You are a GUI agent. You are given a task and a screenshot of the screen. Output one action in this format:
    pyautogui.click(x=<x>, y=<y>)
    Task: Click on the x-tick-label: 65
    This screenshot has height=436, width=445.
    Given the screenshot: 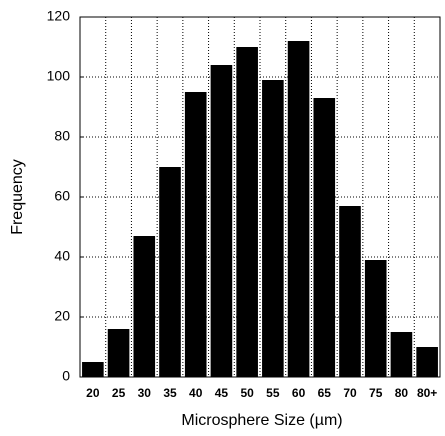 What is the action you would take?
    pyautogui.click(x=325, y=393)
    